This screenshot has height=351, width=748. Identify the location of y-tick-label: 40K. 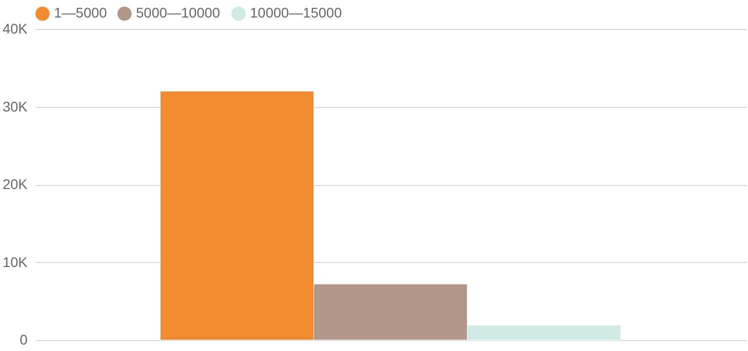
(15, 28).